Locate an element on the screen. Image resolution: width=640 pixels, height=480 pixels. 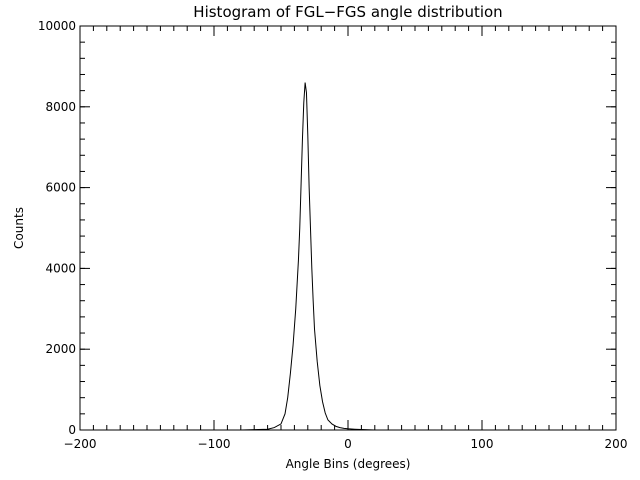
y-tick-label: 2000 is located at coordinates (60, 349).